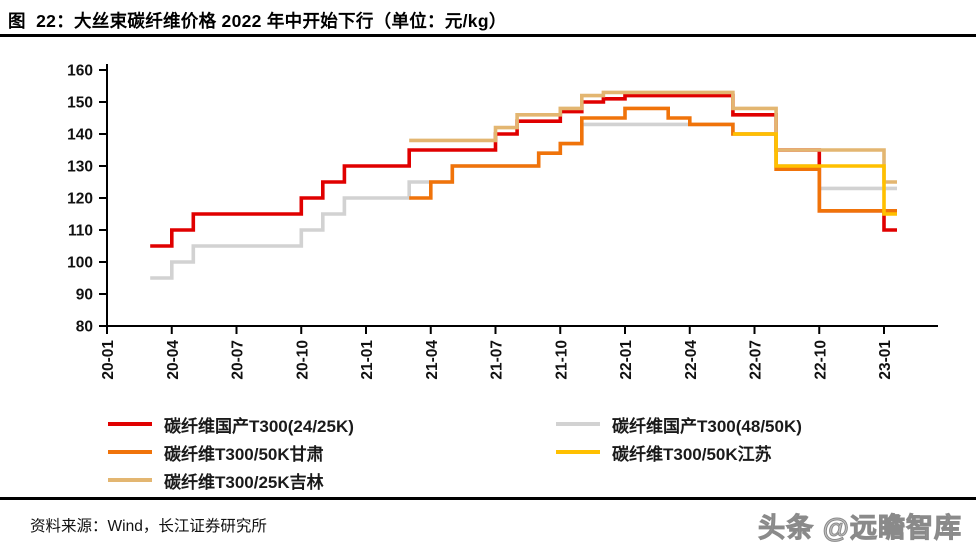 The image size is (976, 547). I want to click on page-title: 图 22：大丝束碳纤维价格 2022 年中开始下行（单位：元/kg）, so click(488, 18).